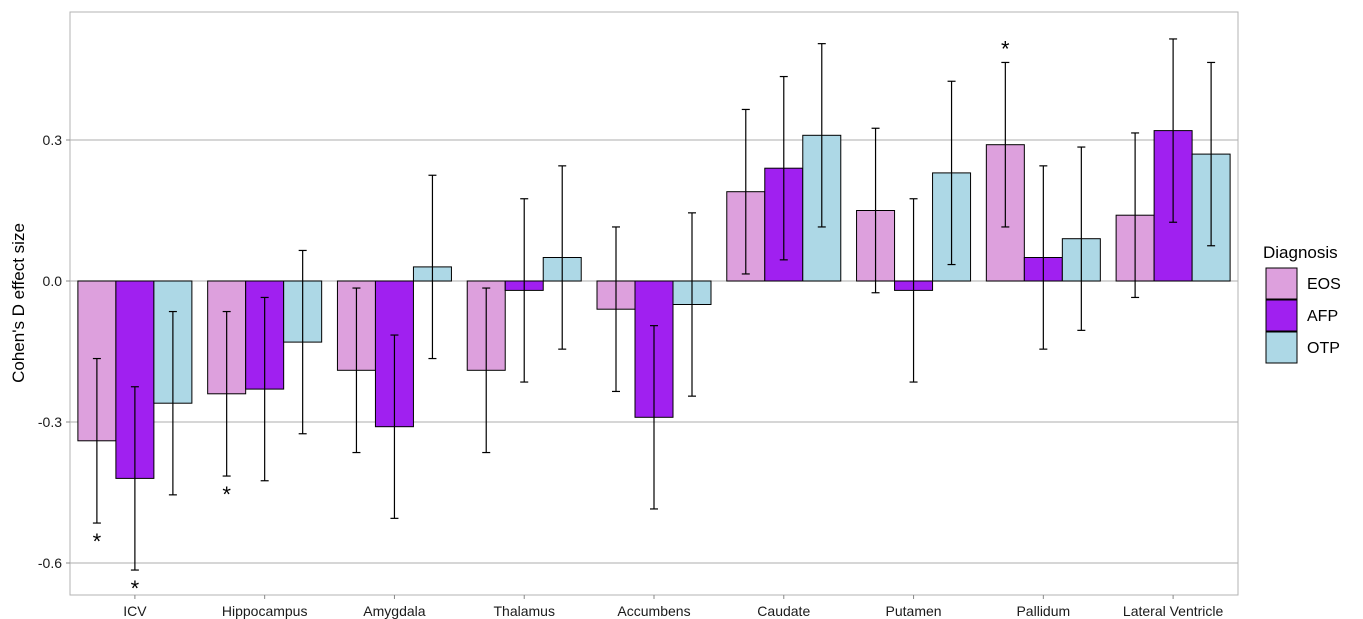 Image resolution: width=1363 pixels, height=619 pixels. I want to click on x-tick-label: Caudate, so click(783, 611).